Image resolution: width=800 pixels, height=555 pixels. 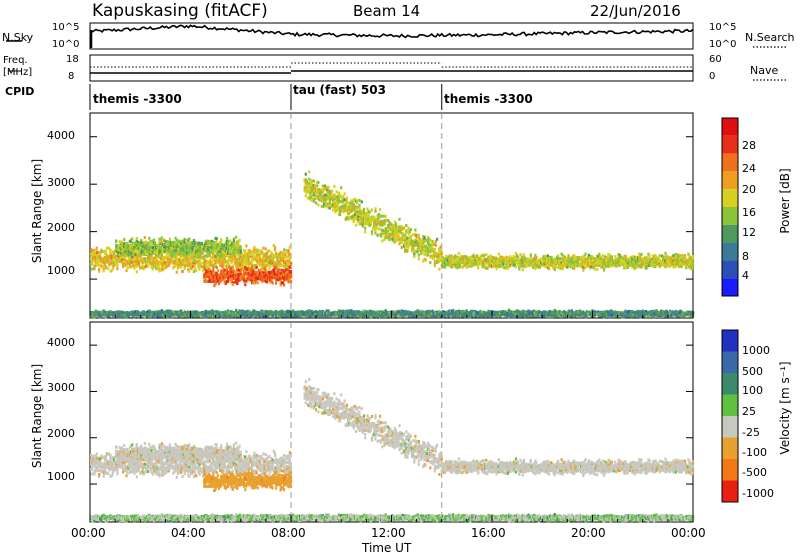 I want to click on nsky-series, so click(x=391, y=31).